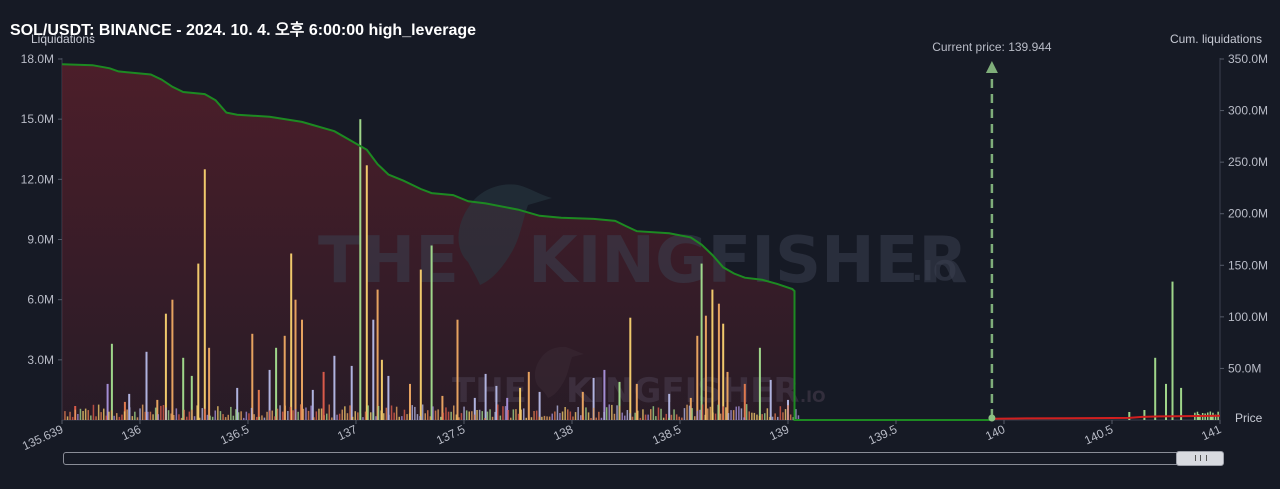  Describe the element at coordinates (995, 432) in the screenshot. I see `x-tick-label: 140` at that location.